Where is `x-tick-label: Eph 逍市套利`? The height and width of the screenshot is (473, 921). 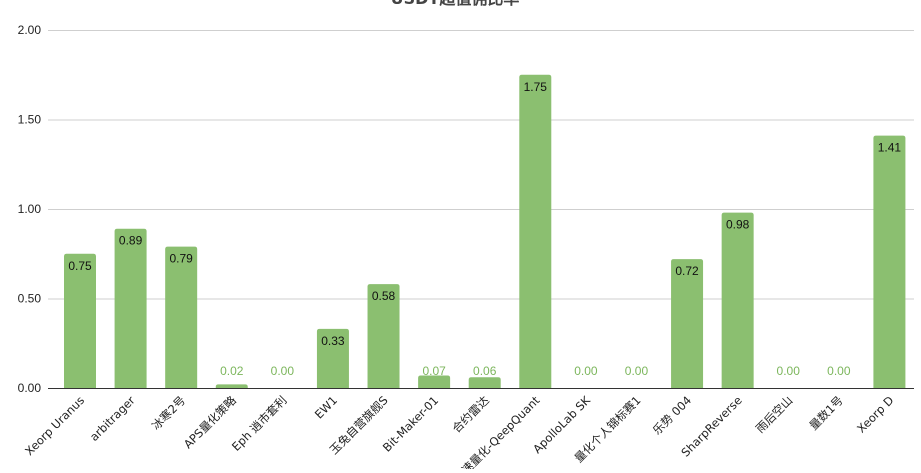
x-tick-label: Eph 逍市套利 is located at coordinates (259, 423).